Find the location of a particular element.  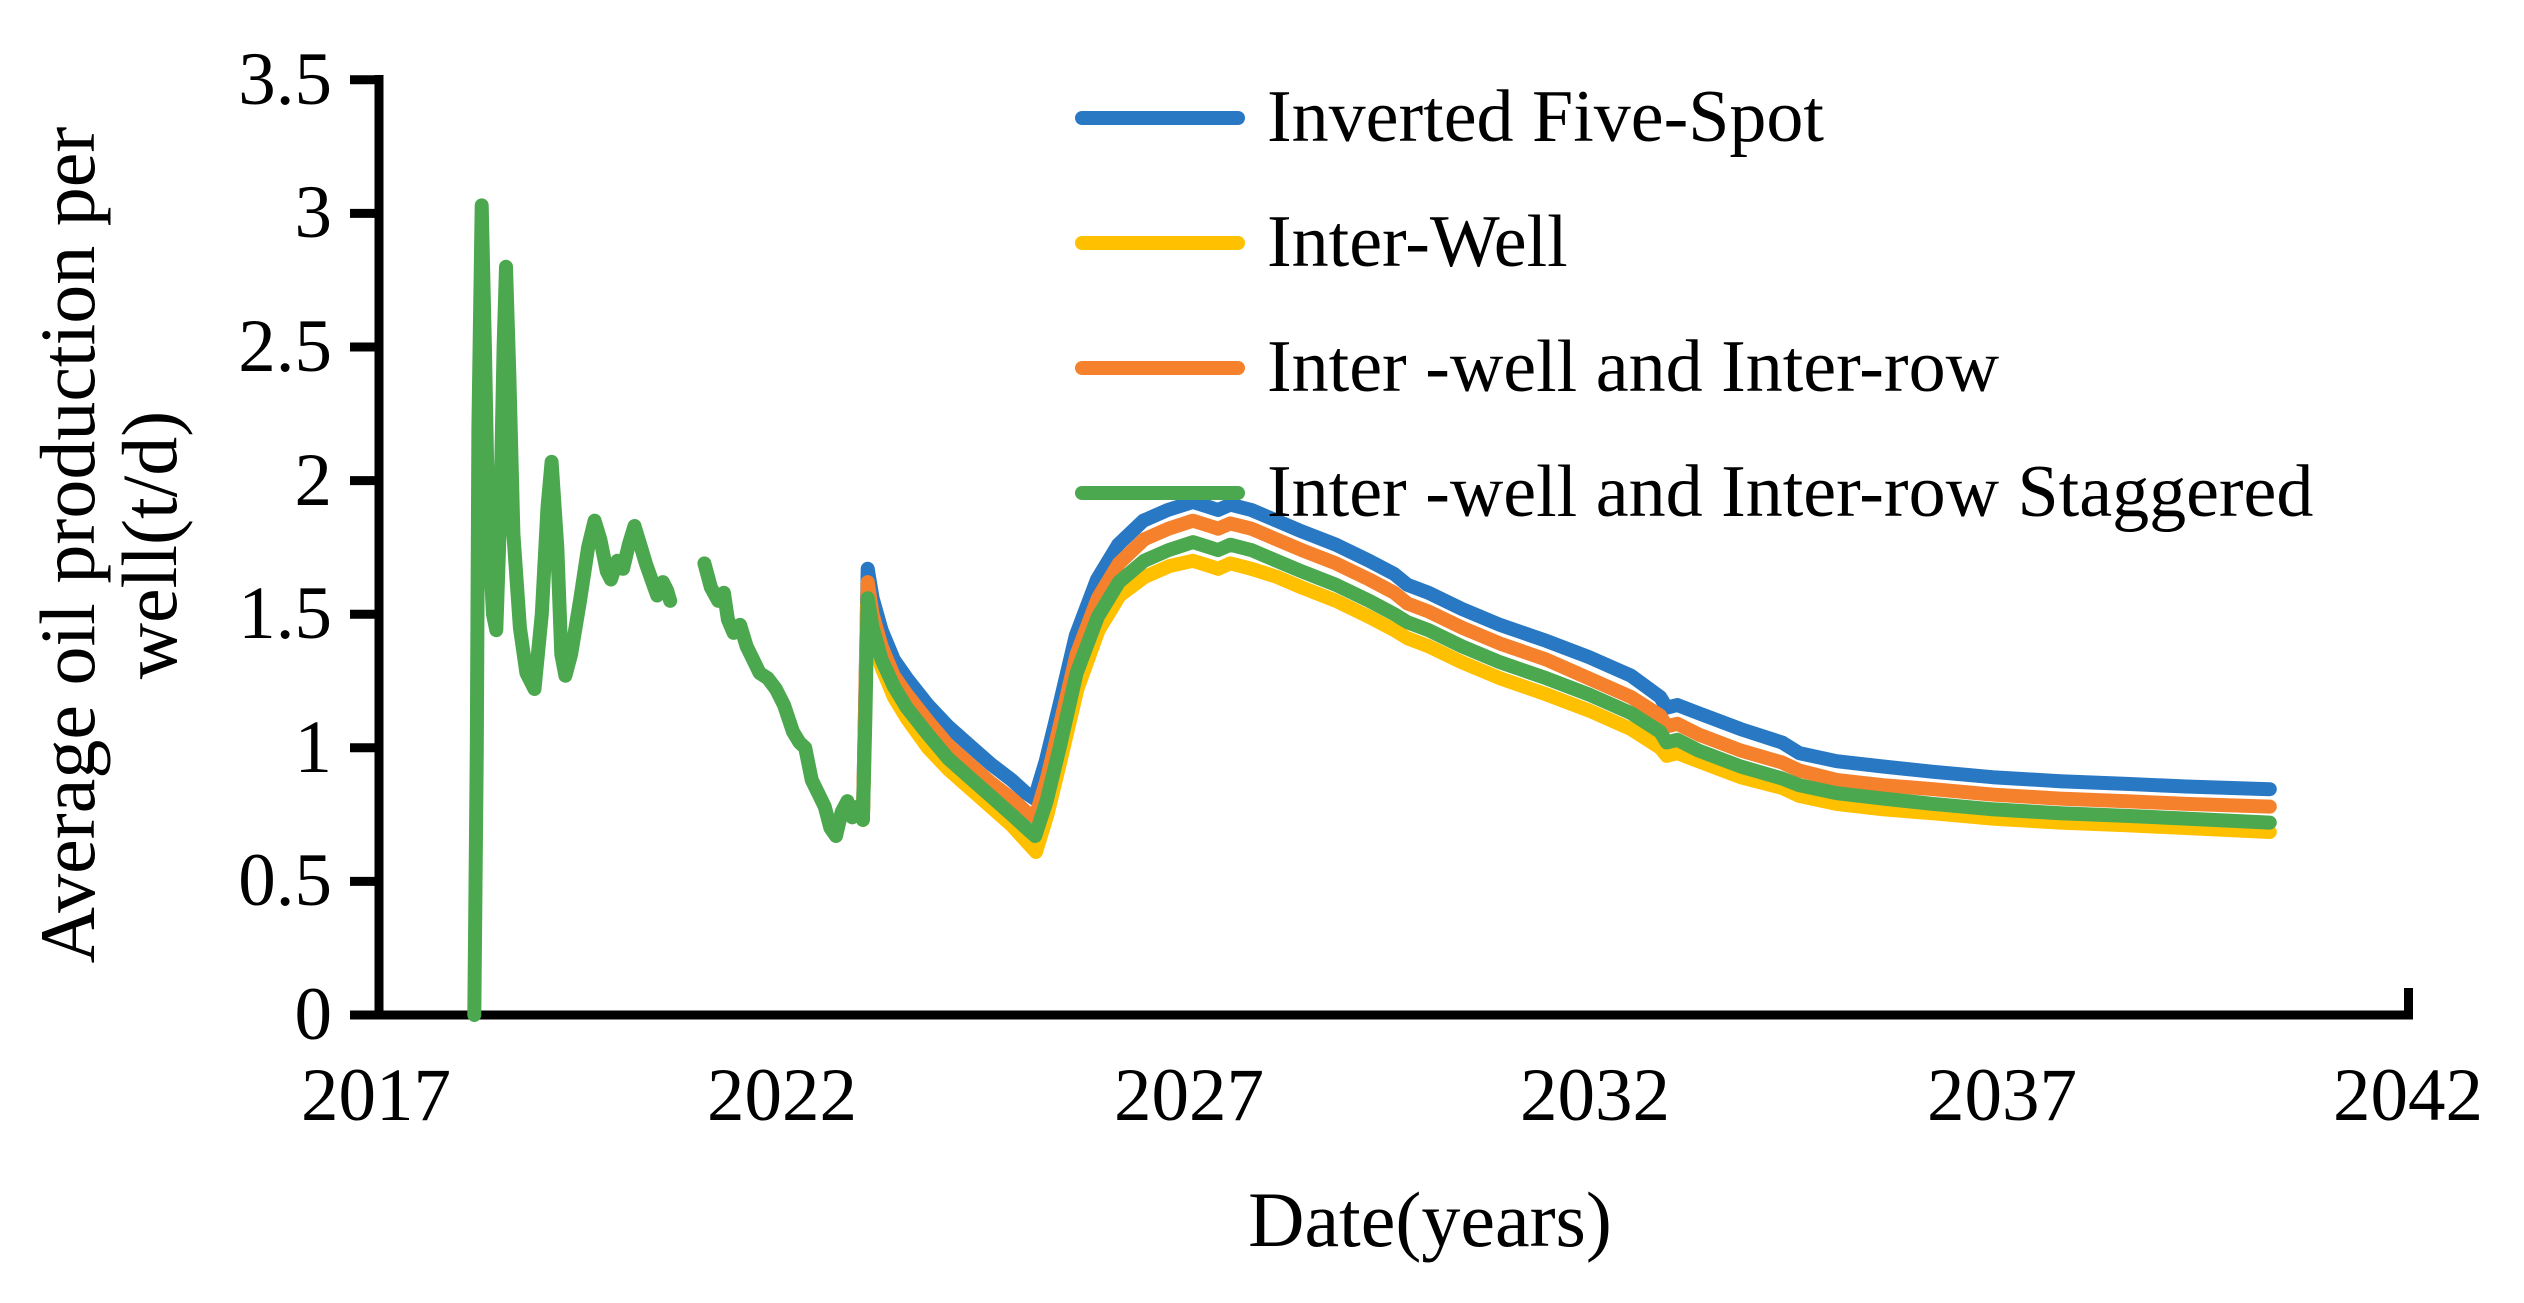

legend-label: Inter -well and Inter-row Staggered is located at coordinates (1790, 492).